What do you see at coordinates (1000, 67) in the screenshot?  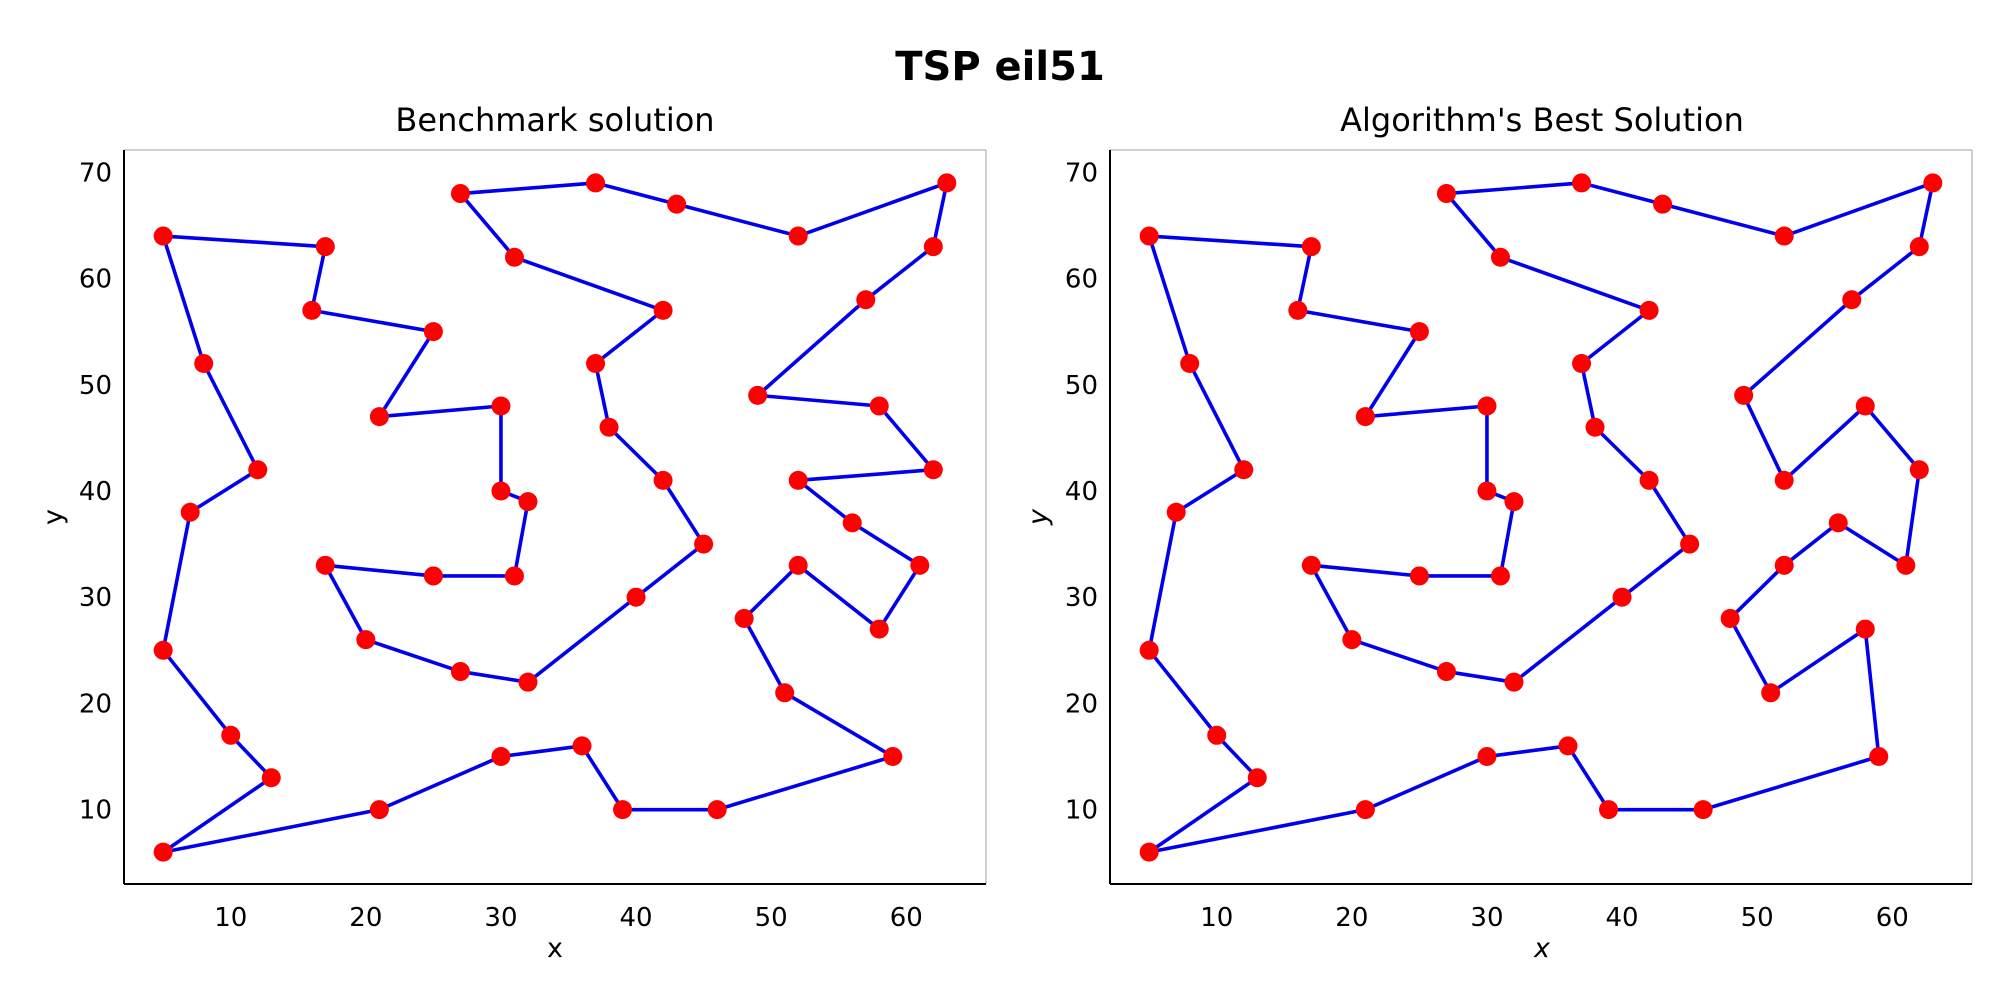 I see `figure-title: TSP eil51` at bounding box center [1000, 67].